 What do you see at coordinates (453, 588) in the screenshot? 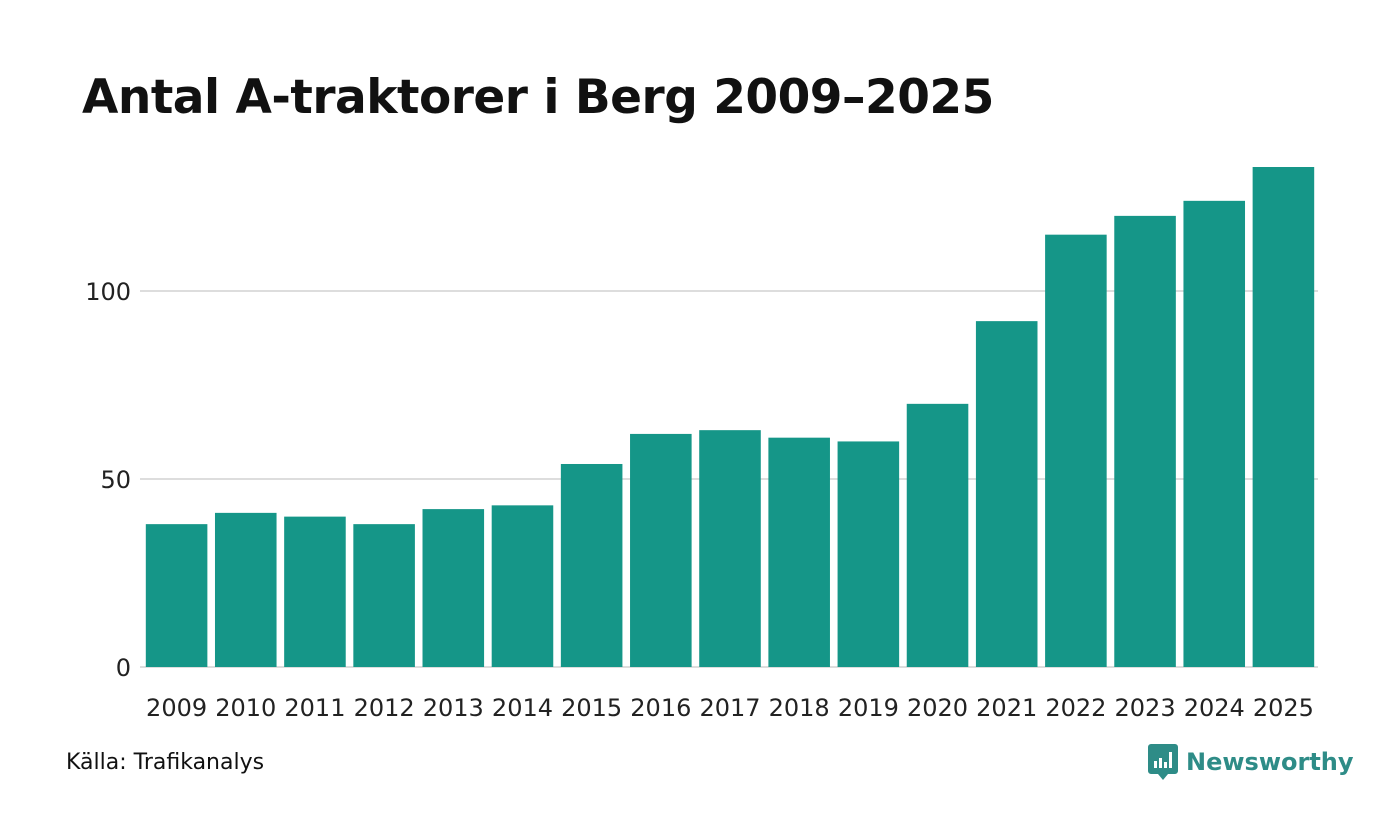
I see `bar-2013` at bounding box center [453, 588].